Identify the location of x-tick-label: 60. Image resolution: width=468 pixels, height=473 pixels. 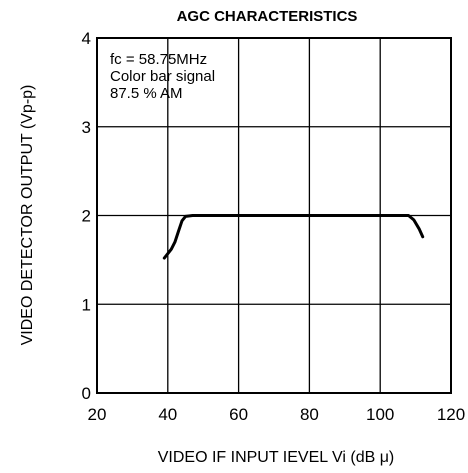
(238, 414).